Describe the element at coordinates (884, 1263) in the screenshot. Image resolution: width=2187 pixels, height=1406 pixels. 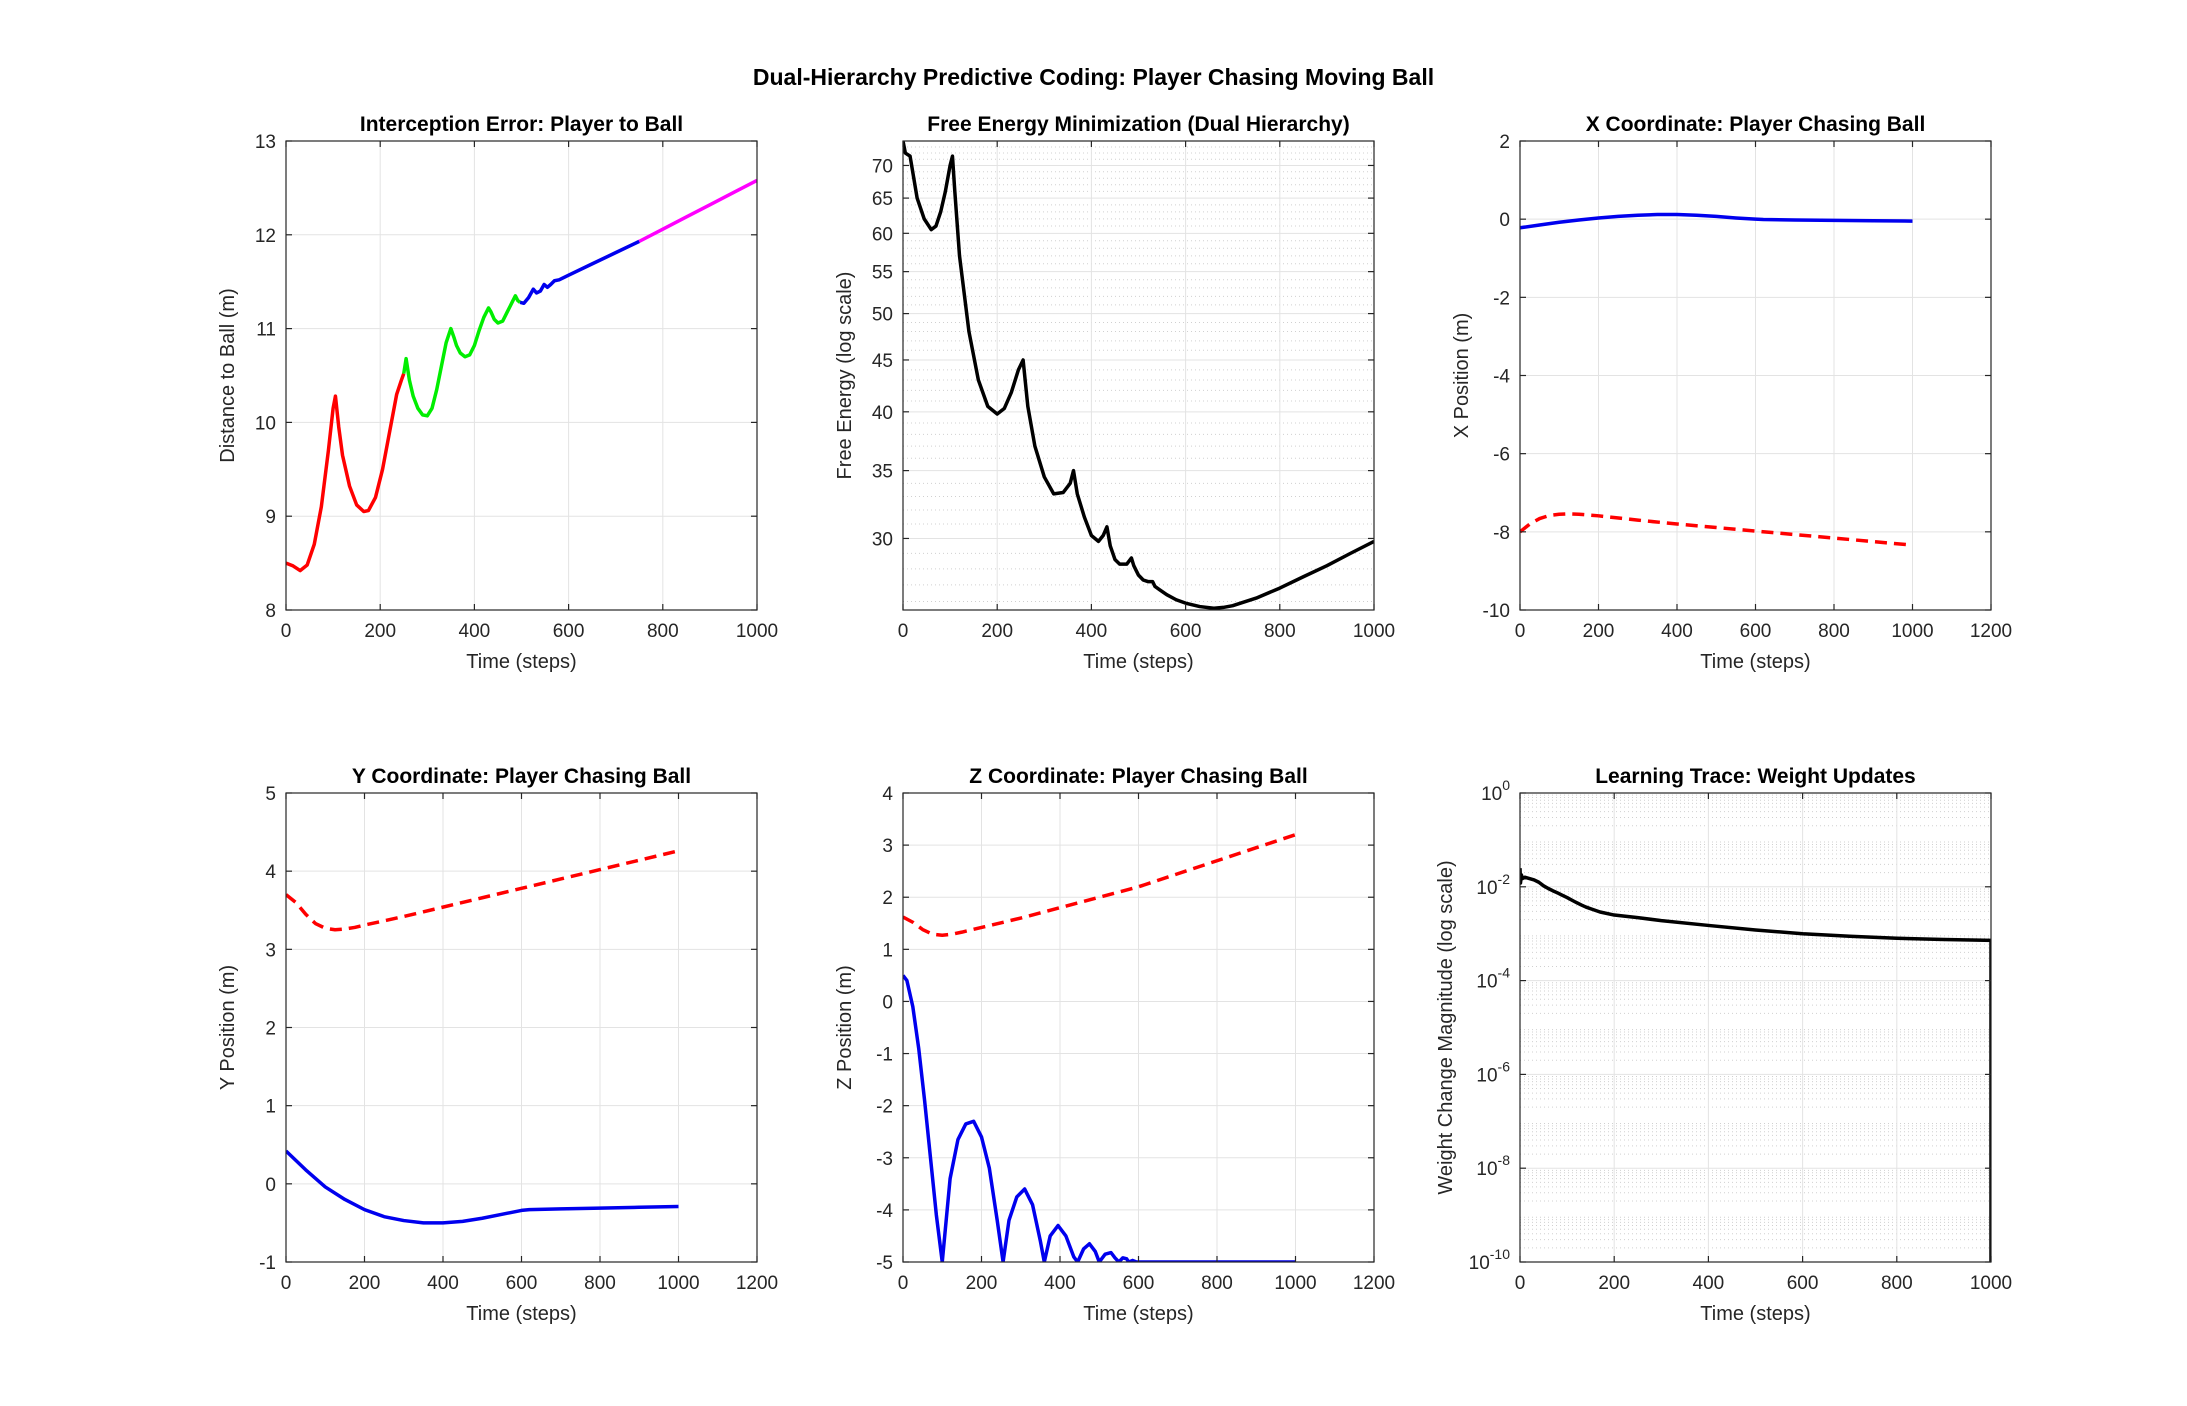
I see `y-tick-label: -5` at that location.